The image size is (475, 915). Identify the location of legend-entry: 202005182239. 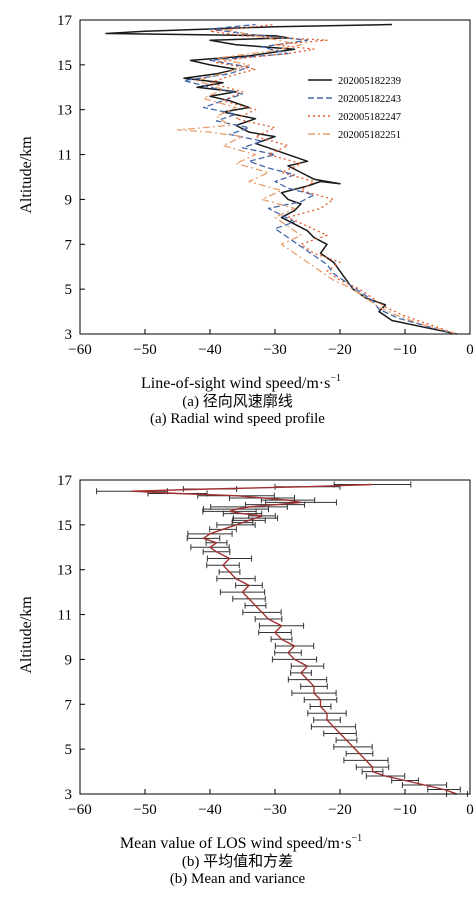
(354, 81).